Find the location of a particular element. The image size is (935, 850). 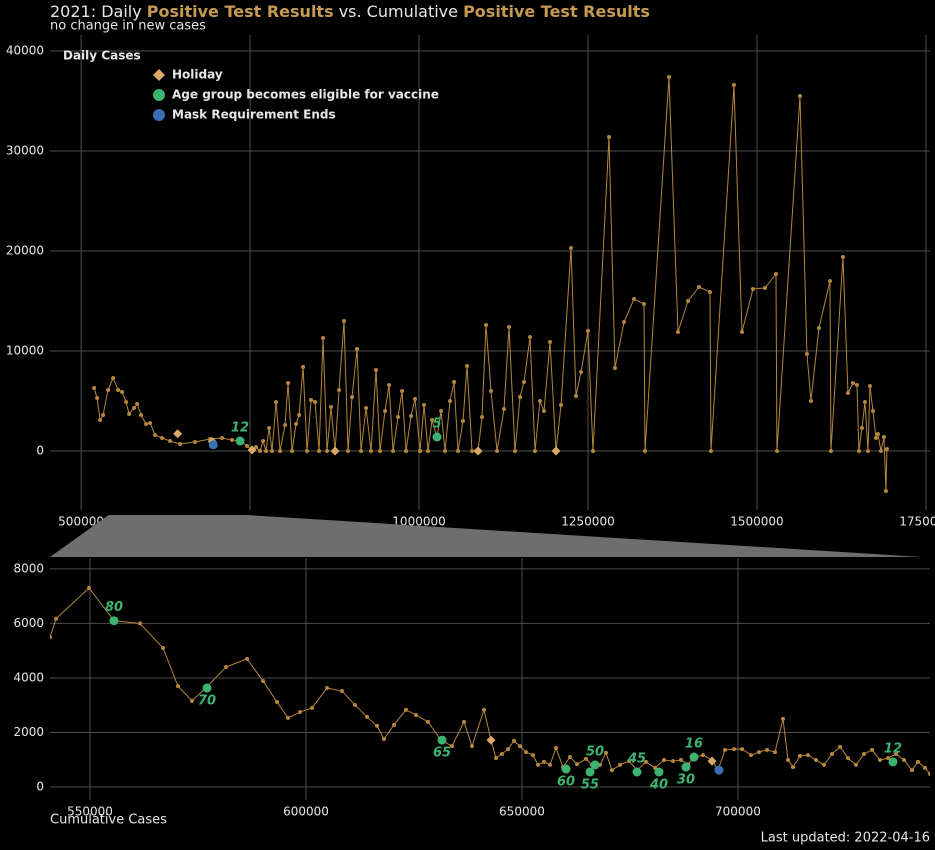

legend-swatch is located at coordinates (159, 95).